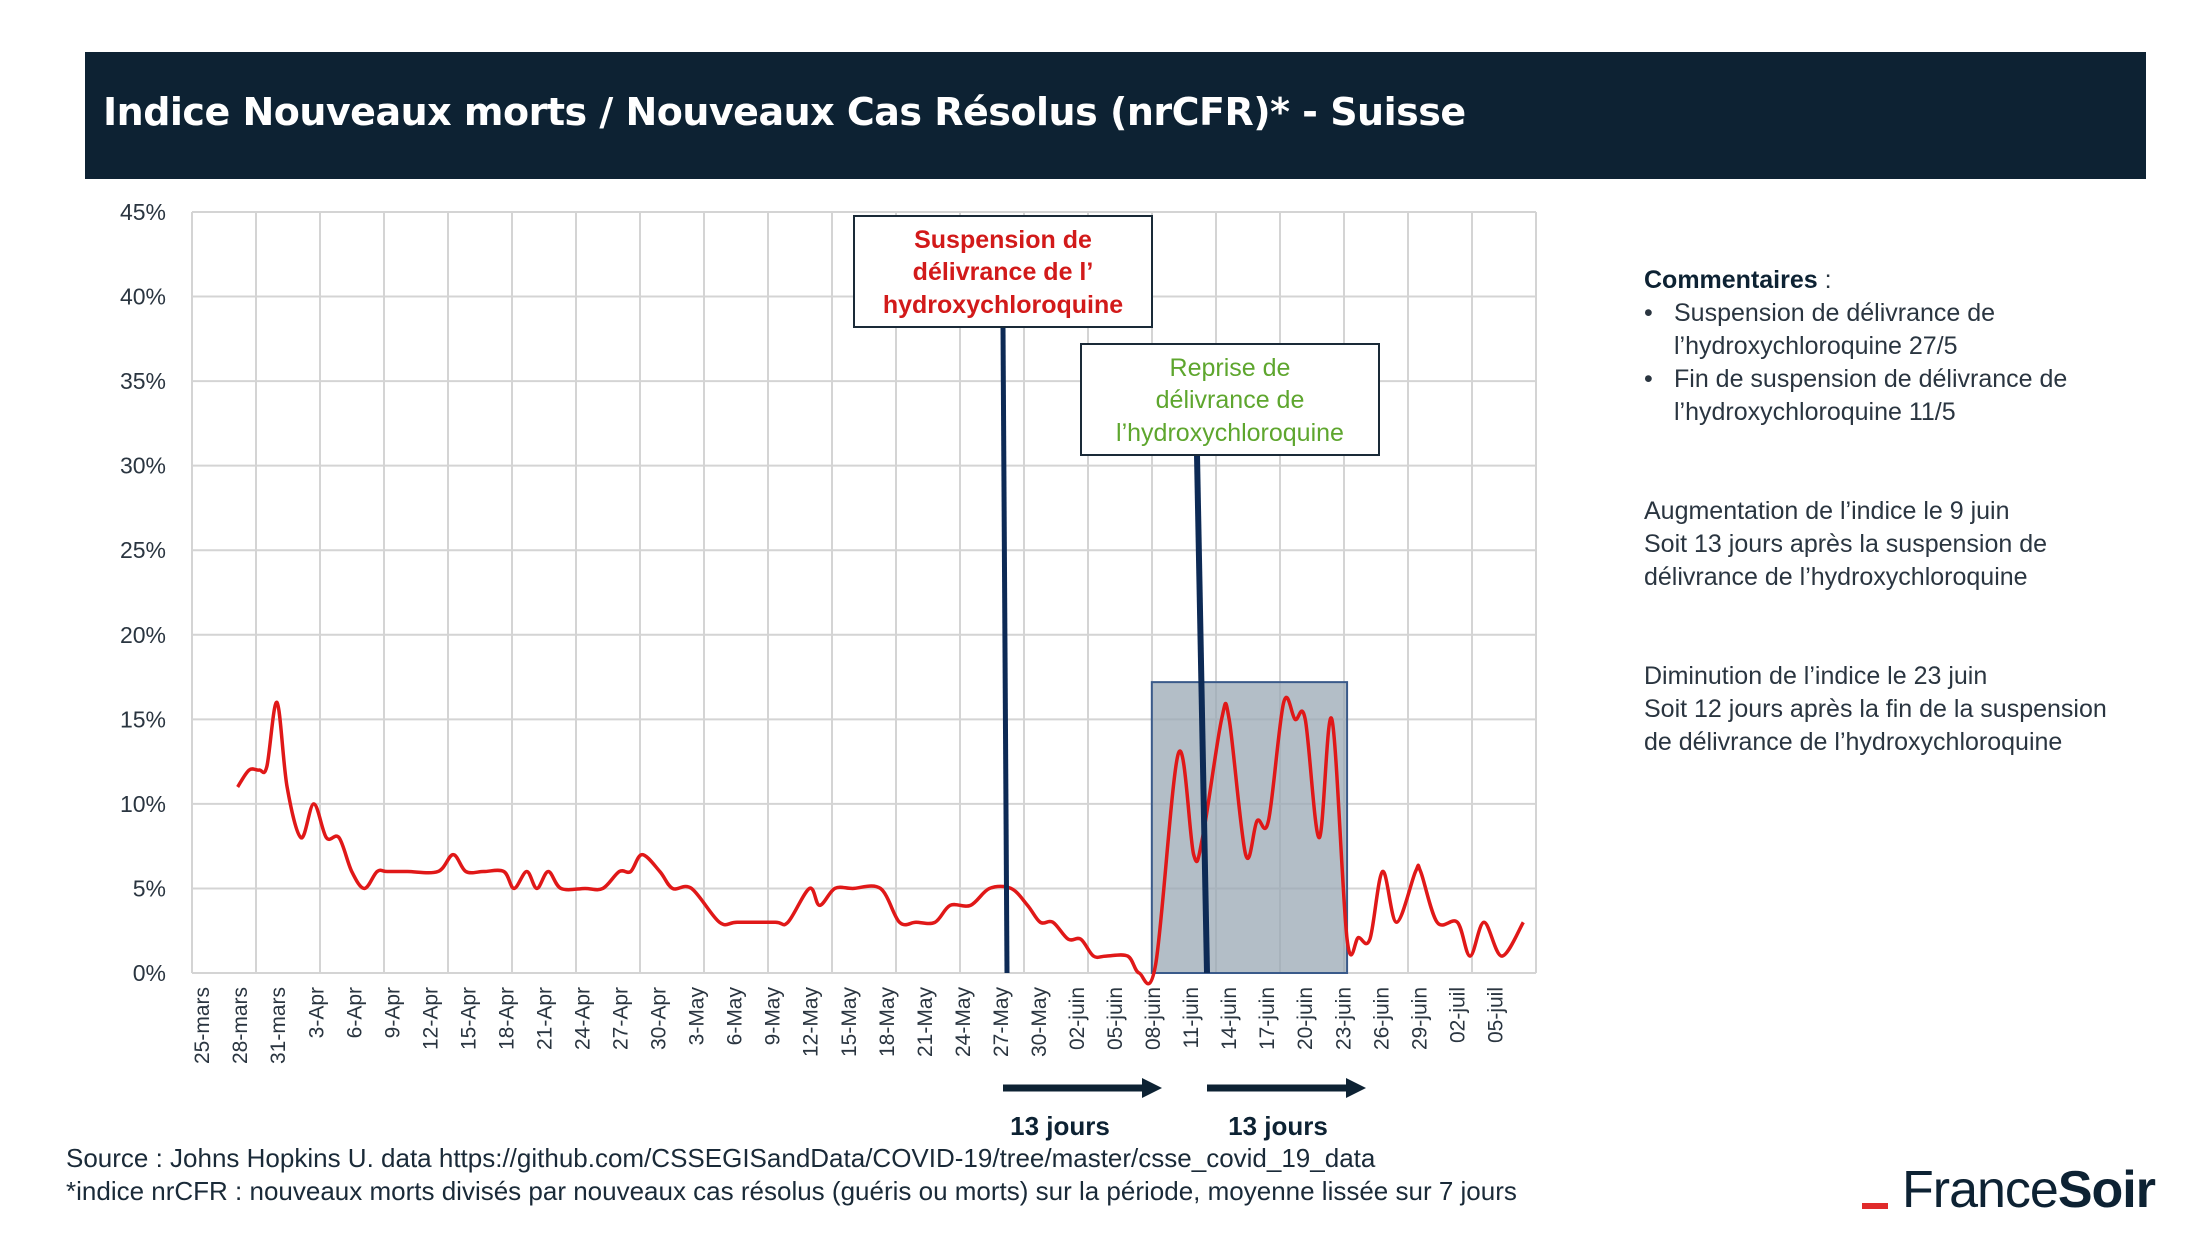 This screenshot has width=2200, height=1238. What do you see at coordinates (925, 1022) in the screenshot?
I see `x-tick-label: 21-May` at bounding box center [925, 1022].